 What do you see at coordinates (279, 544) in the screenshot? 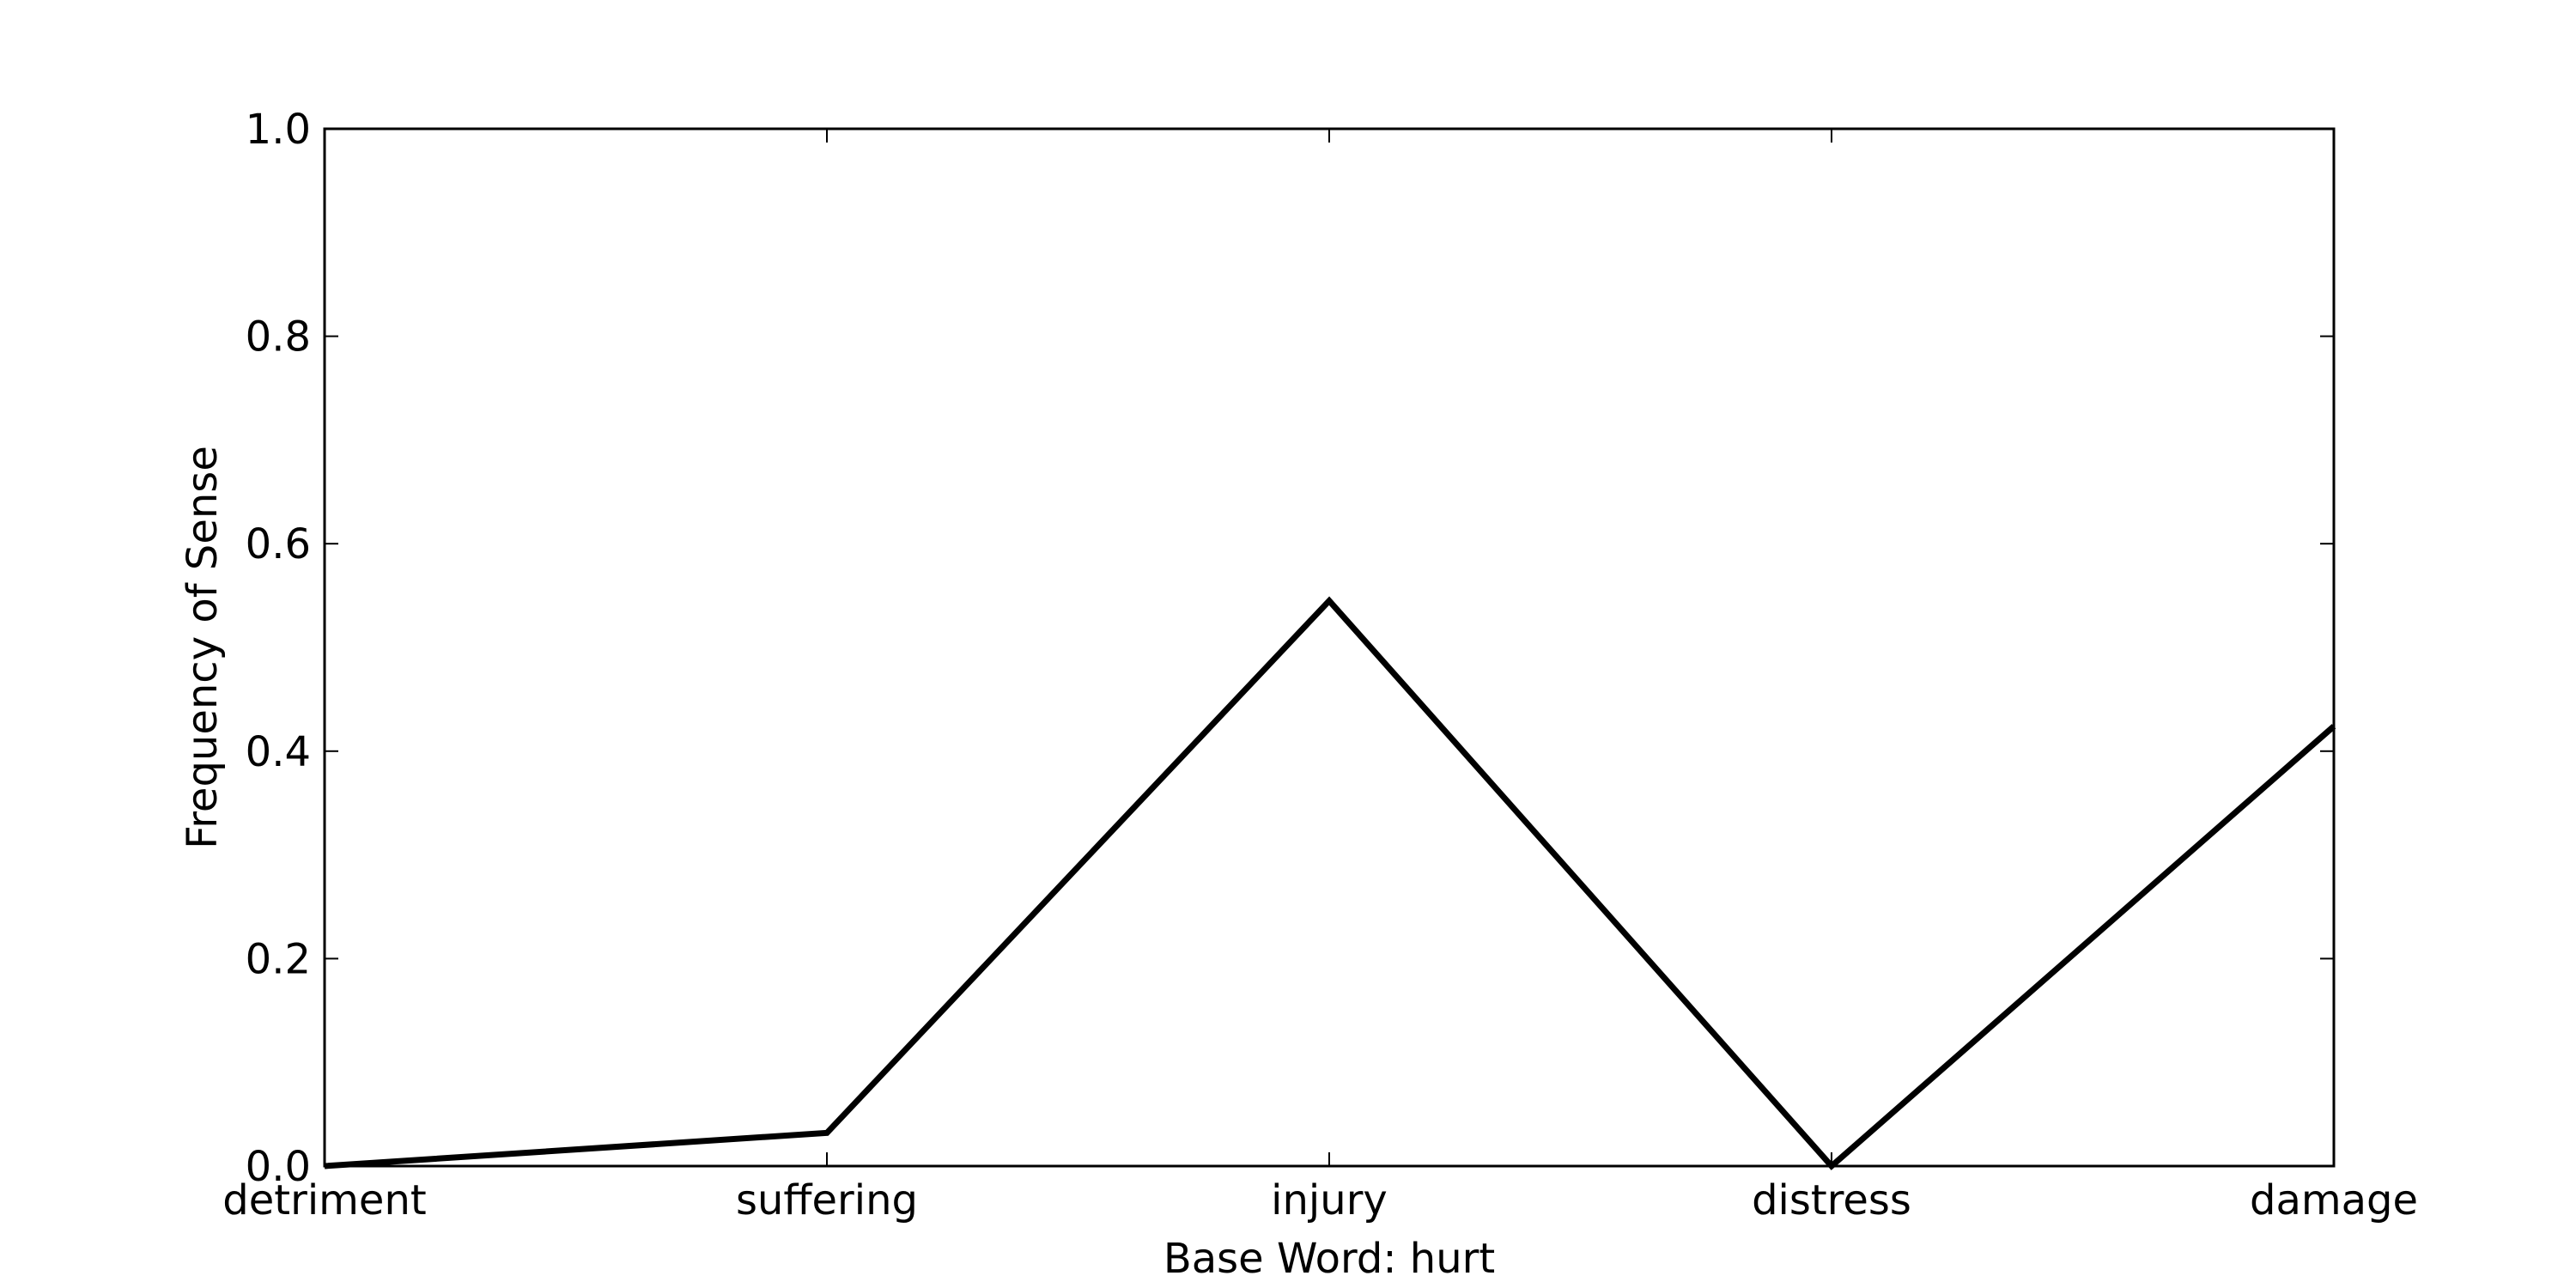
I see `y-tick-label: 0.6` at bounding box center [279, 544].